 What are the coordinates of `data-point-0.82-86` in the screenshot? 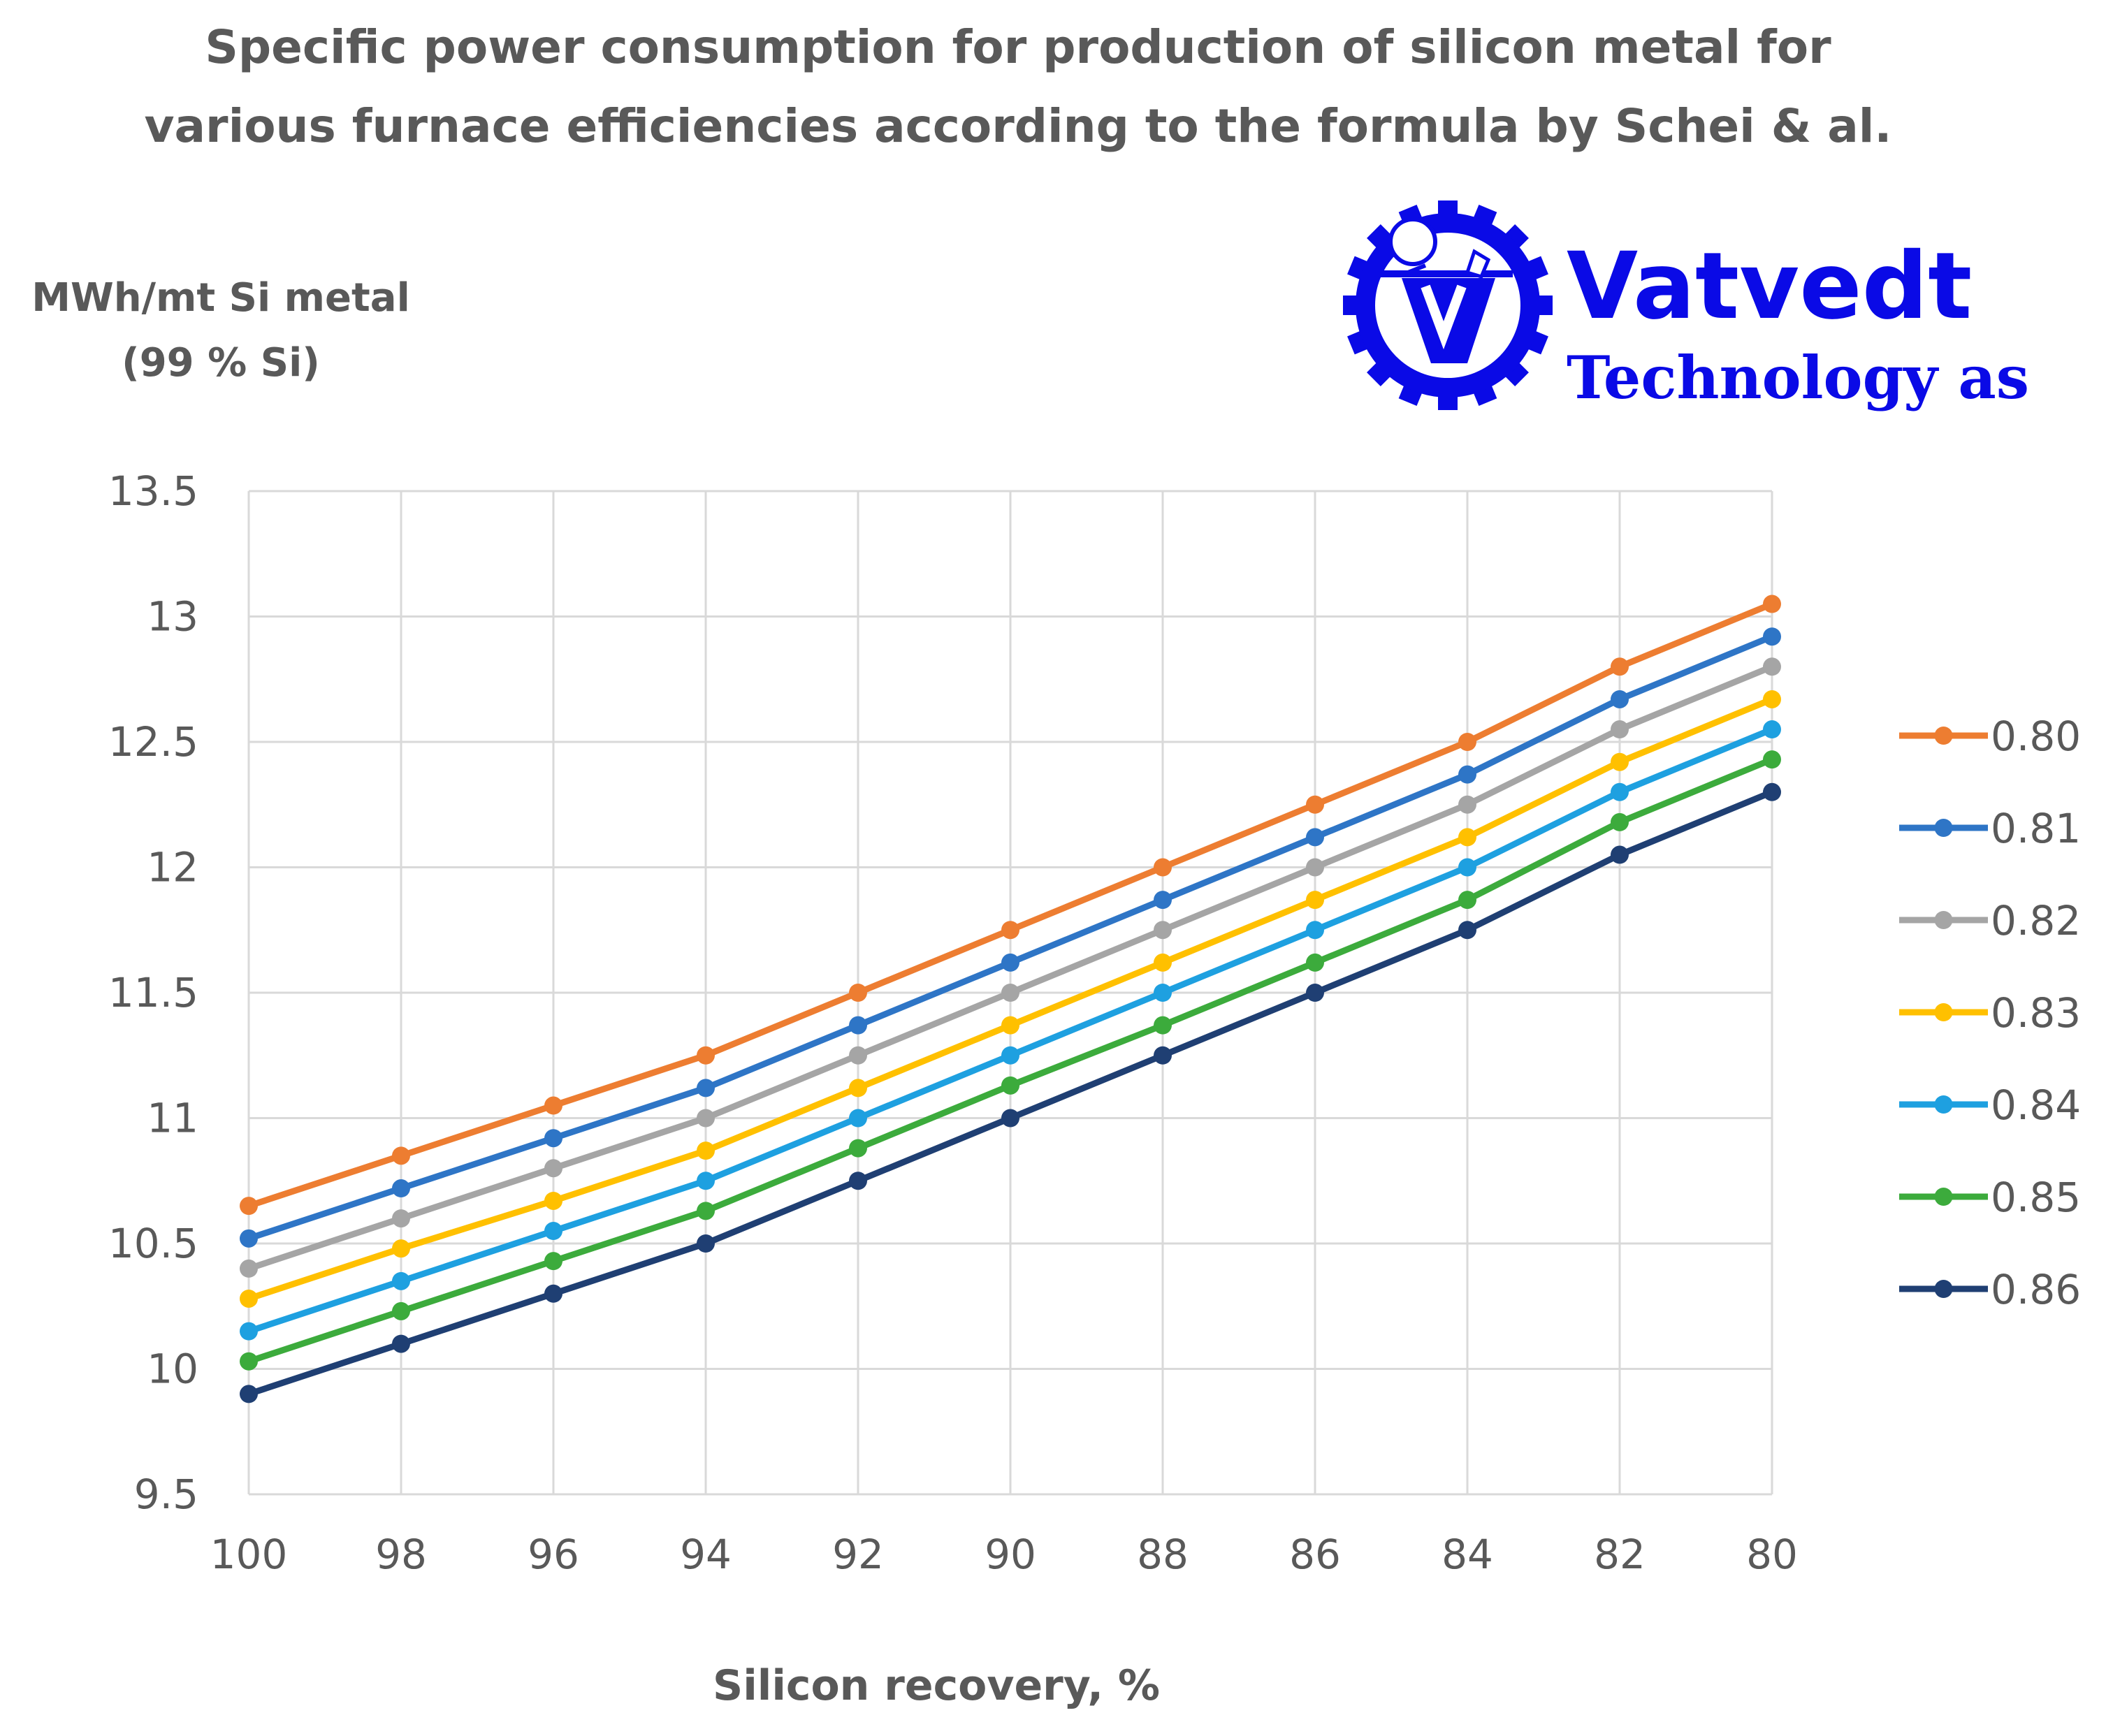 It's located at (1315, 867).